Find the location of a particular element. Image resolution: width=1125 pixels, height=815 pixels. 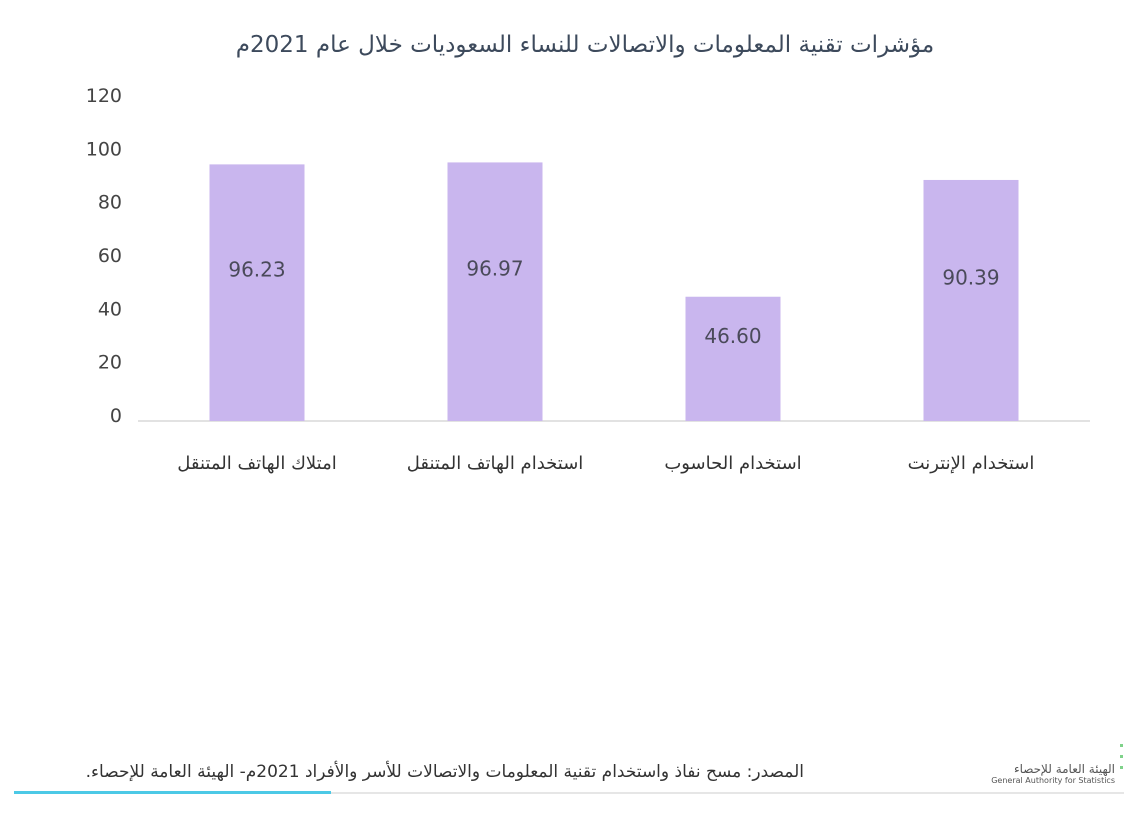

x-tick-label: استخدام الحاسوب is located at coordinates (732, 463).